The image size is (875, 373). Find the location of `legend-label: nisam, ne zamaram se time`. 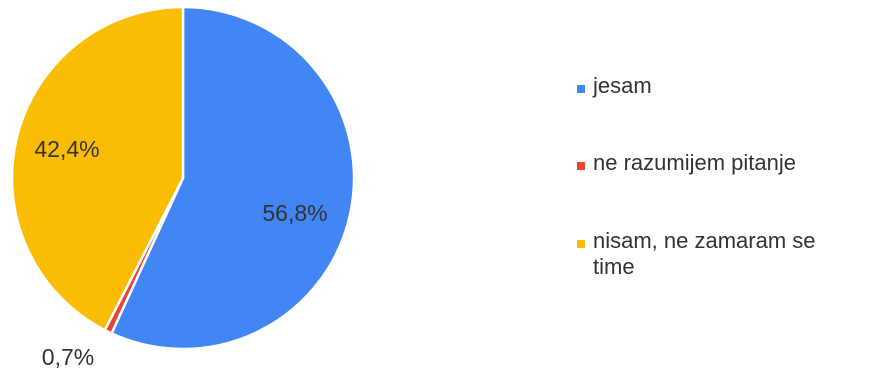

legend-label: nisam, ne zamaram se time is located at coordinates (704, 253).